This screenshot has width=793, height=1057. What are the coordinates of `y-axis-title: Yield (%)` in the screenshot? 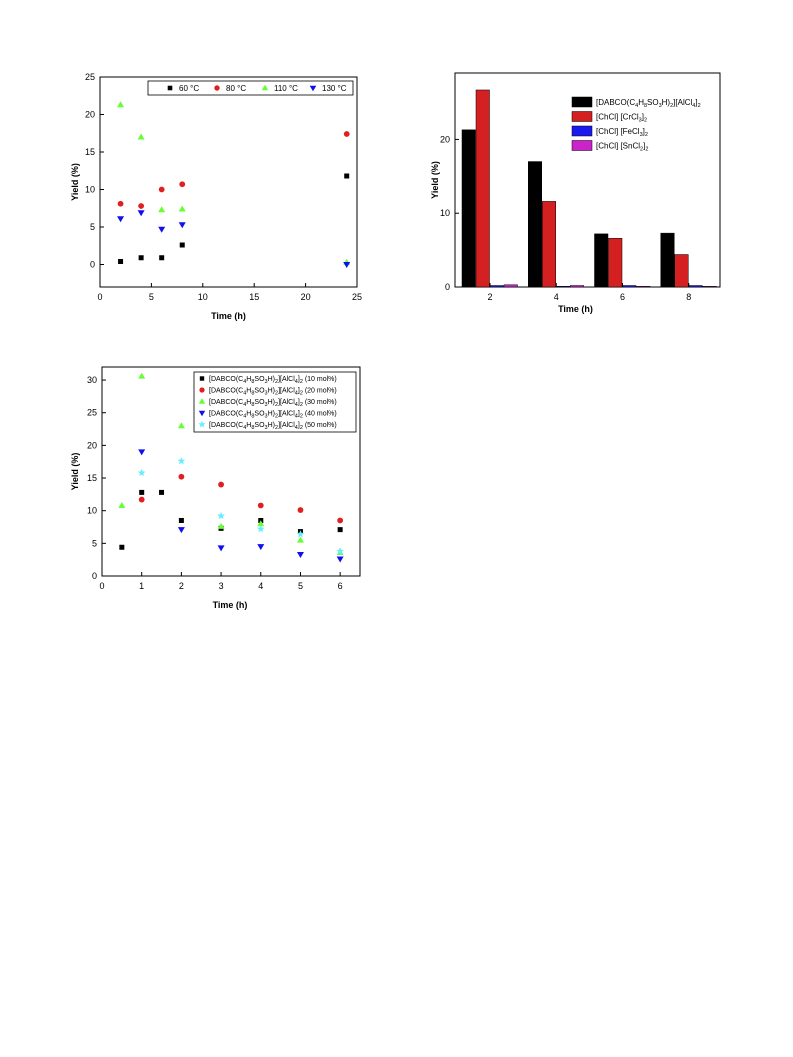 It's located at (75, 472).